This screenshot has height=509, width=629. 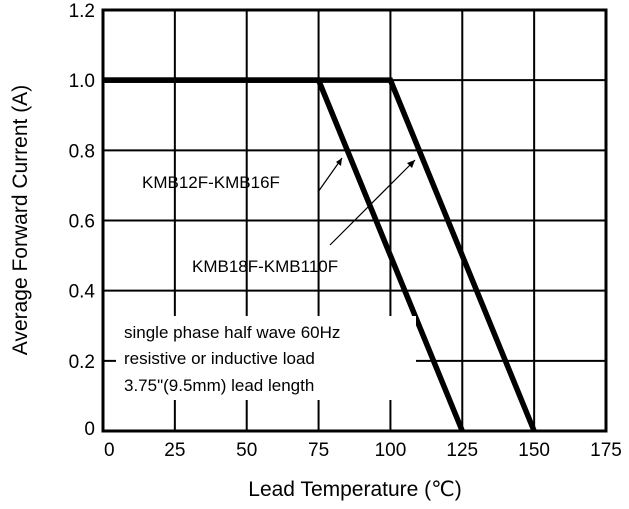 What do you see at coordinates (330, 175) in the screenshot?
I see `series-1-pointer` at bounding box center [330, 175].